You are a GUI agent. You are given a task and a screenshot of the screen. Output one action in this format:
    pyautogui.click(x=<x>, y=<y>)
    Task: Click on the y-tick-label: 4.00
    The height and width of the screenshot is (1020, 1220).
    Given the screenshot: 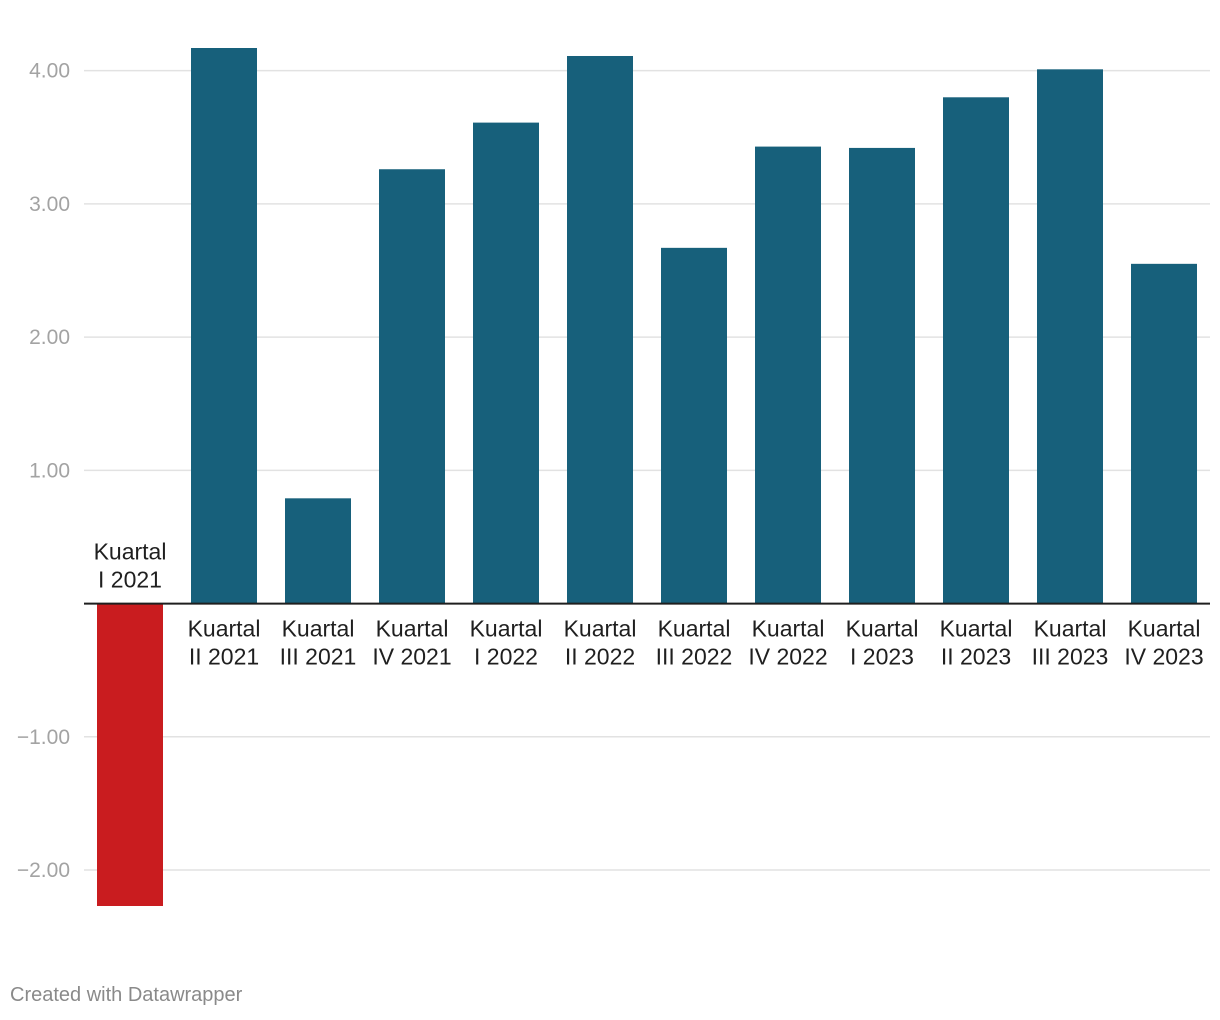 What is the action you would take?
    pyautogui.click(x=49, y=71)
    